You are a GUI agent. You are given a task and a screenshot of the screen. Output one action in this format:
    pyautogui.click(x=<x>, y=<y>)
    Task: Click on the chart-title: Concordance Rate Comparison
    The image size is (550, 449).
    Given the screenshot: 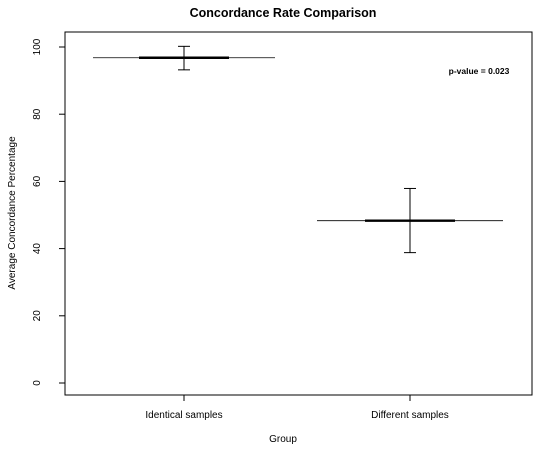 What is the action you would take?
    pyautogui.click(x=283, y=13)
    